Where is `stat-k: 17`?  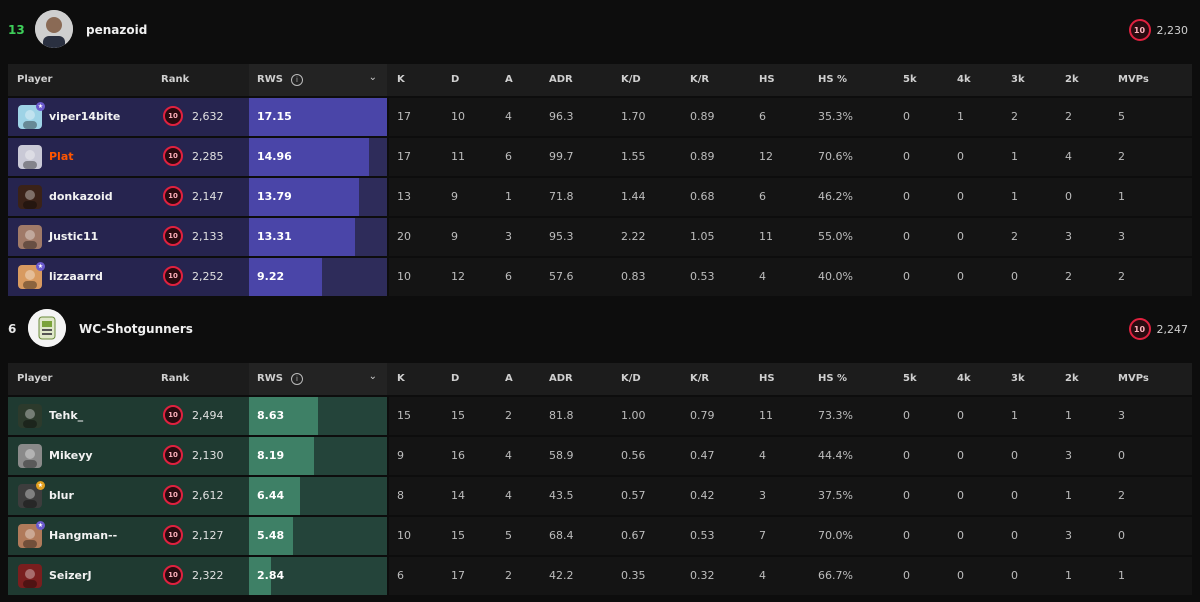
stat-k: 17 is located at coordinates (404, 116).